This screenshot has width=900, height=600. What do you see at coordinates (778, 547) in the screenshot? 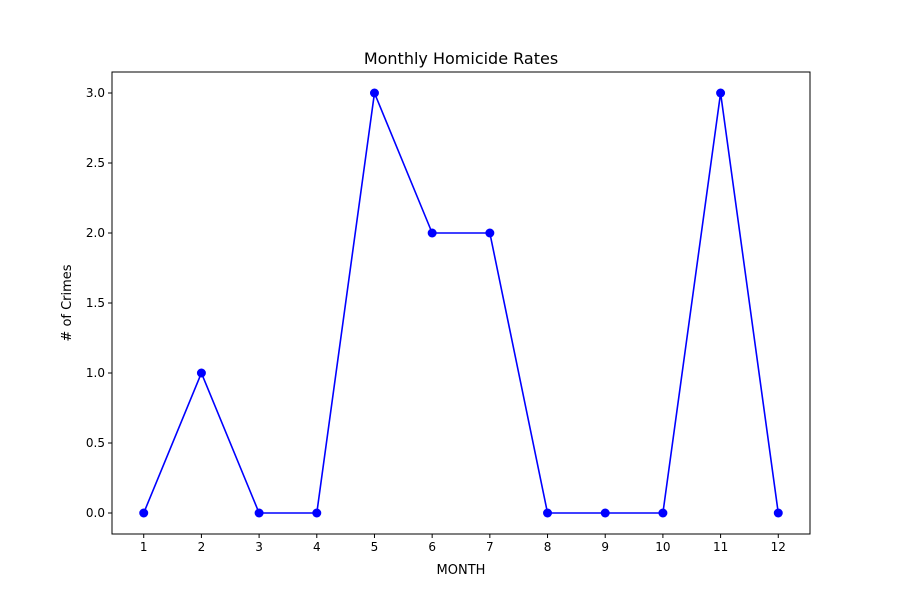
I see `x-tick-label: 12` at bounding box center [778, 547].